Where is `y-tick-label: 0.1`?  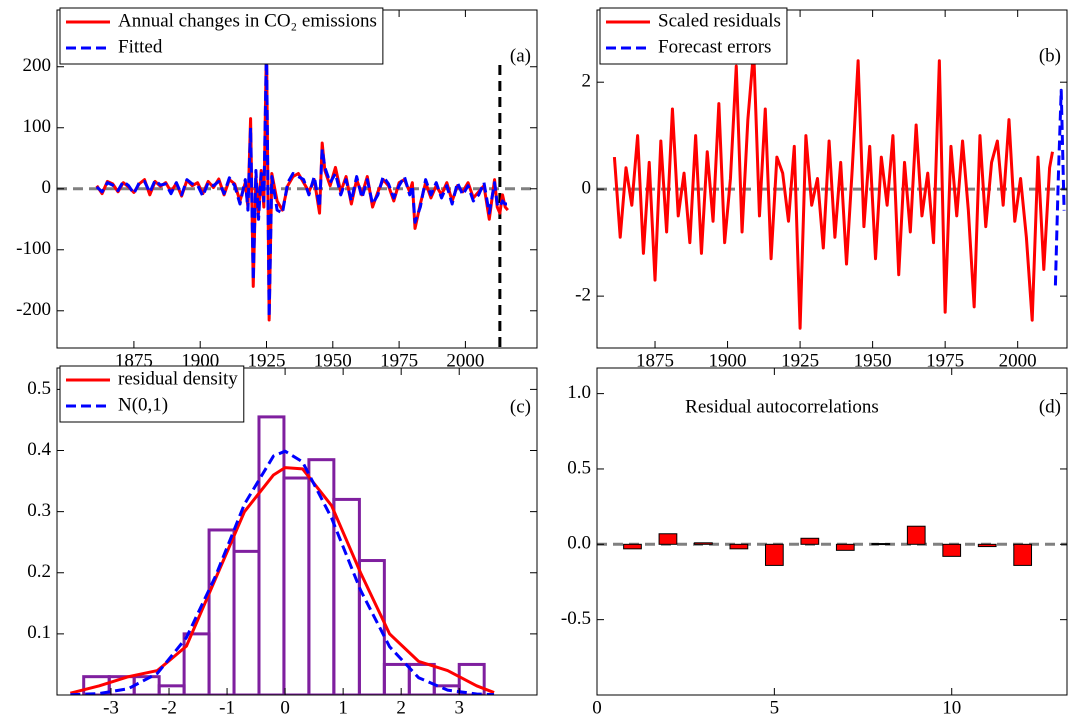
y-tick-label: 0.1 is located at coordinates (39, 632).